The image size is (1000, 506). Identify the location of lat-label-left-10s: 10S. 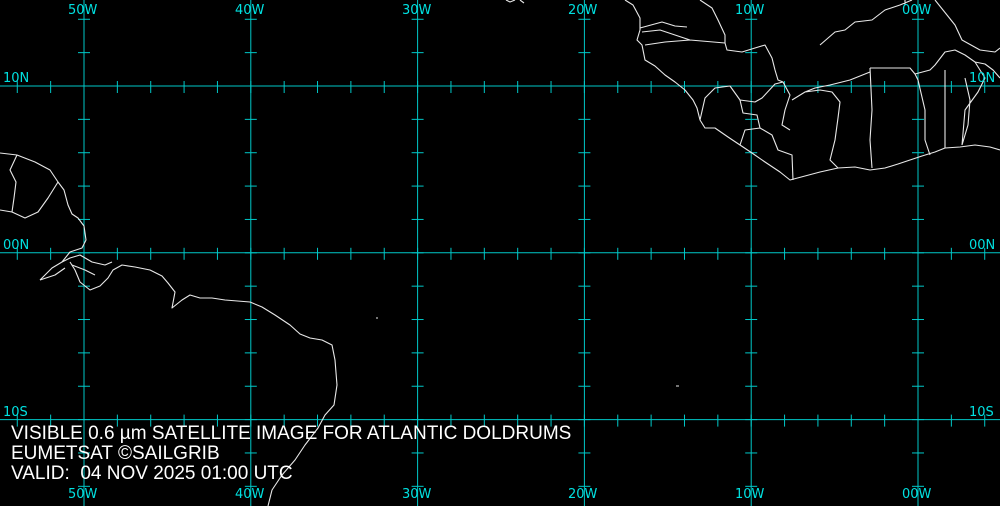
(15, 412).